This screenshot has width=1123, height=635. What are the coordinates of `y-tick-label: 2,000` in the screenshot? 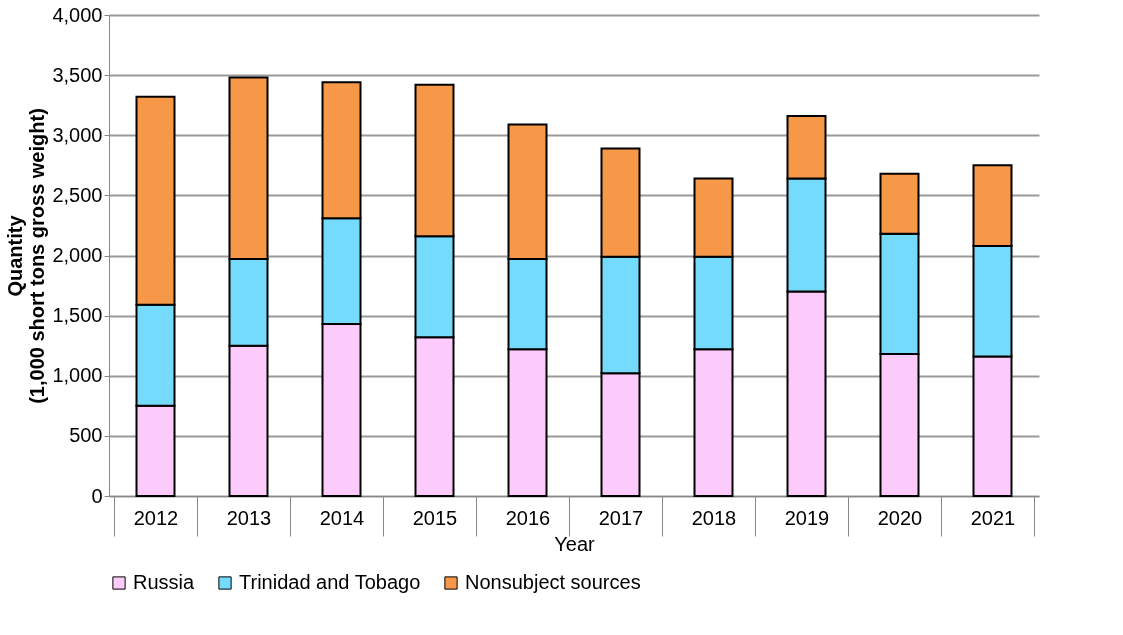 It's located at (77, 255).